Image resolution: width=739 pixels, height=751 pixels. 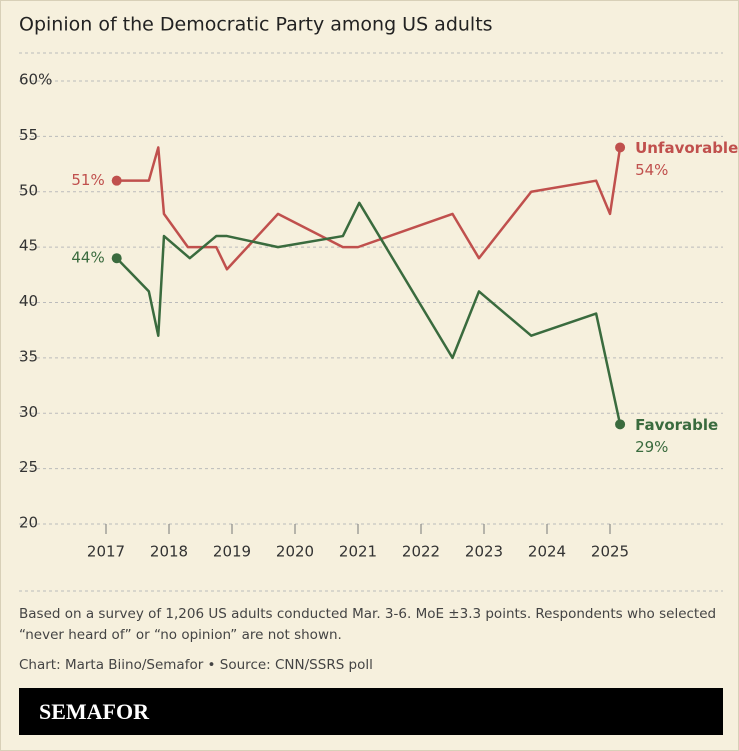 I want to click on y-tick-label: 40, so click(x=28, y=301).